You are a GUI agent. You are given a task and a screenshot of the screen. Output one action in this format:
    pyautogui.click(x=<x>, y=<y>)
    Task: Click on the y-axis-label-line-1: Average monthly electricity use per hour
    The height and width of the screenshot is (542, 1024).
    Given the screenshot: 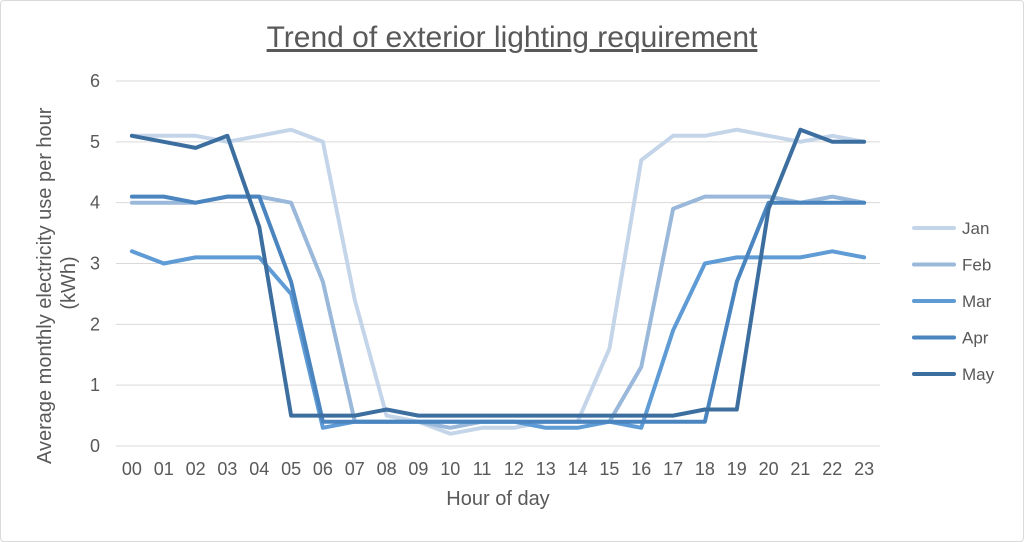 What is the action you would take?
    pyautogui.click(x=45, y=285)
    